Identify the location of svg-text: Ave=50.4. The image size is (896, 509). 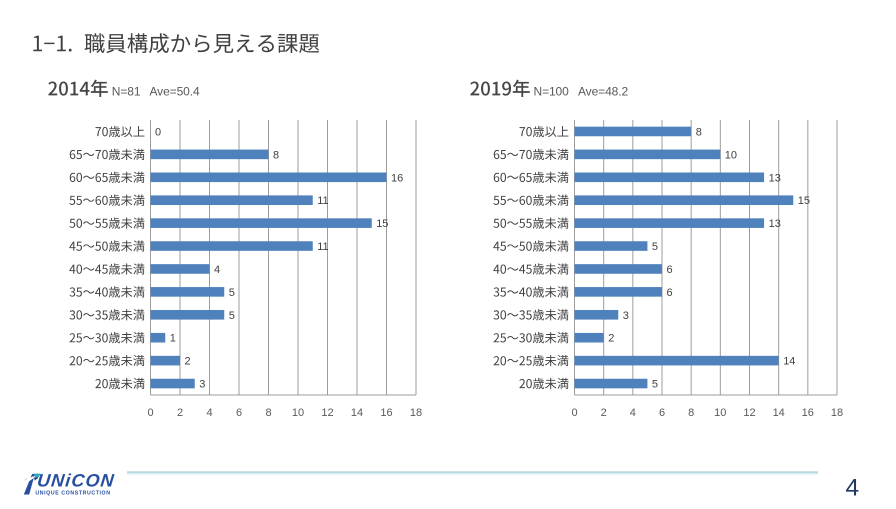
(175, 92).